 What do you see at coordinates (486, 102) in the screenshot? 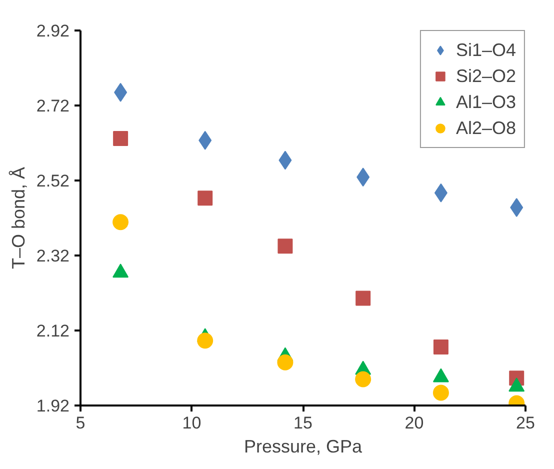
I see `legend-label: Al1–O3` at bounding box center [486, 102].